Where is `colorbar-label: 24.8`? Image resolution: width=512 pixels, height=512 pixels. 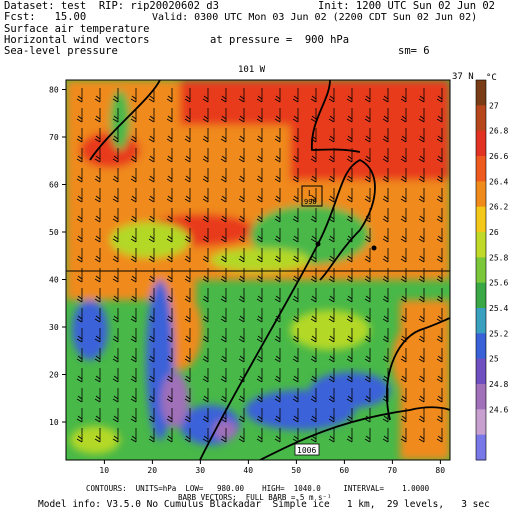
colorbar-label: 24.8 is located at coordinates (498, 384).